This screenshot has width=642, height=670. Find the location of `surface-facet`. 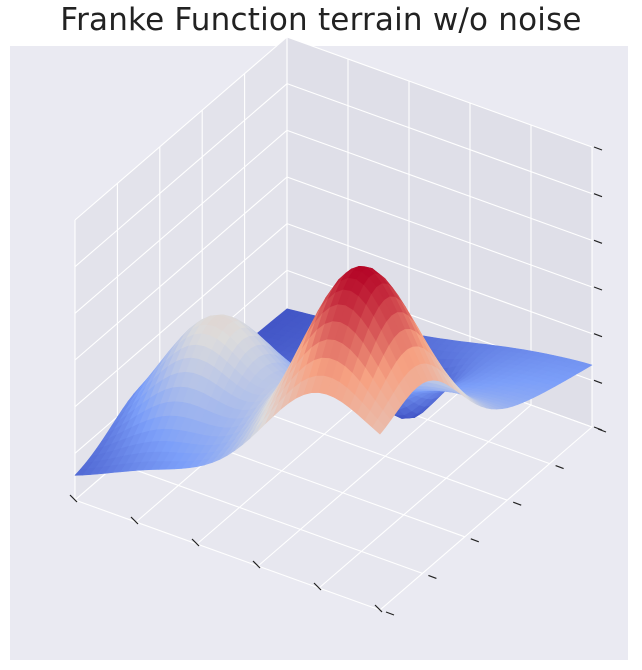

surface-facet is located at coordinates (379, 427).